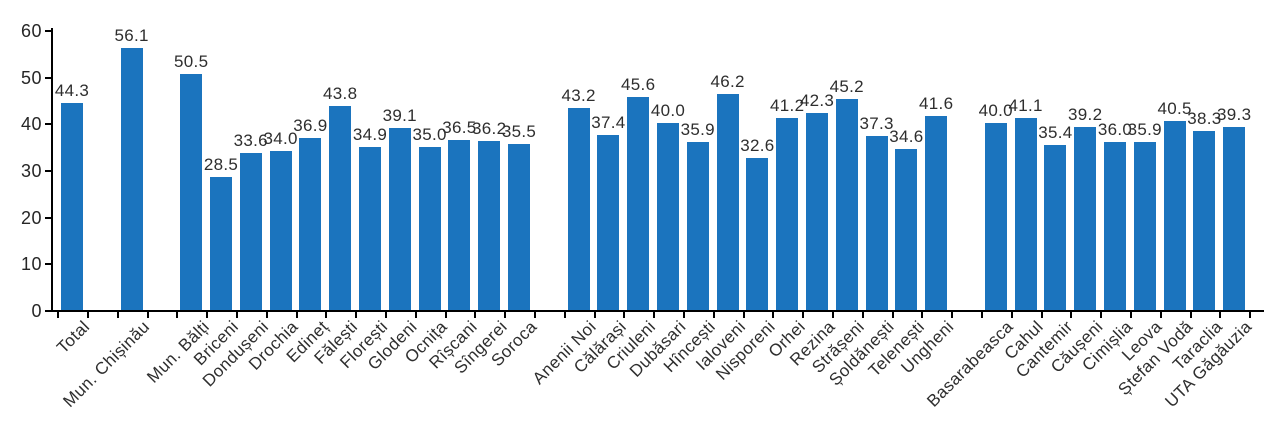  Describe the element at coordinates (638, 203) in the screenshot. I see `bar-criuleni` at that location.